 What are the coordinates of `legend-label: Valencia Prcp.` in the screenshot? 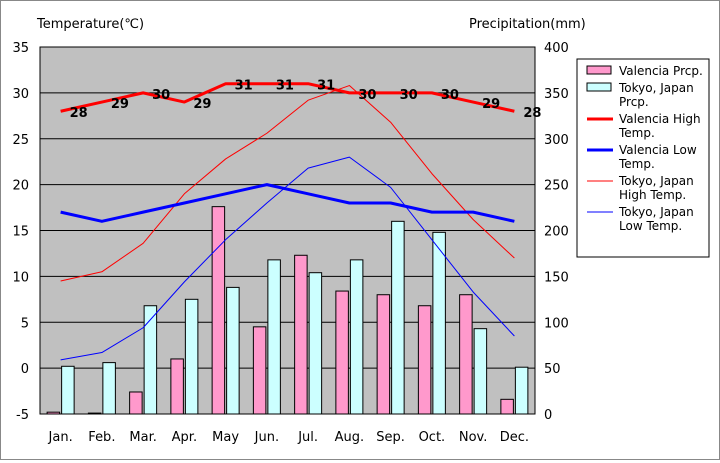 It's located at (661, 71).